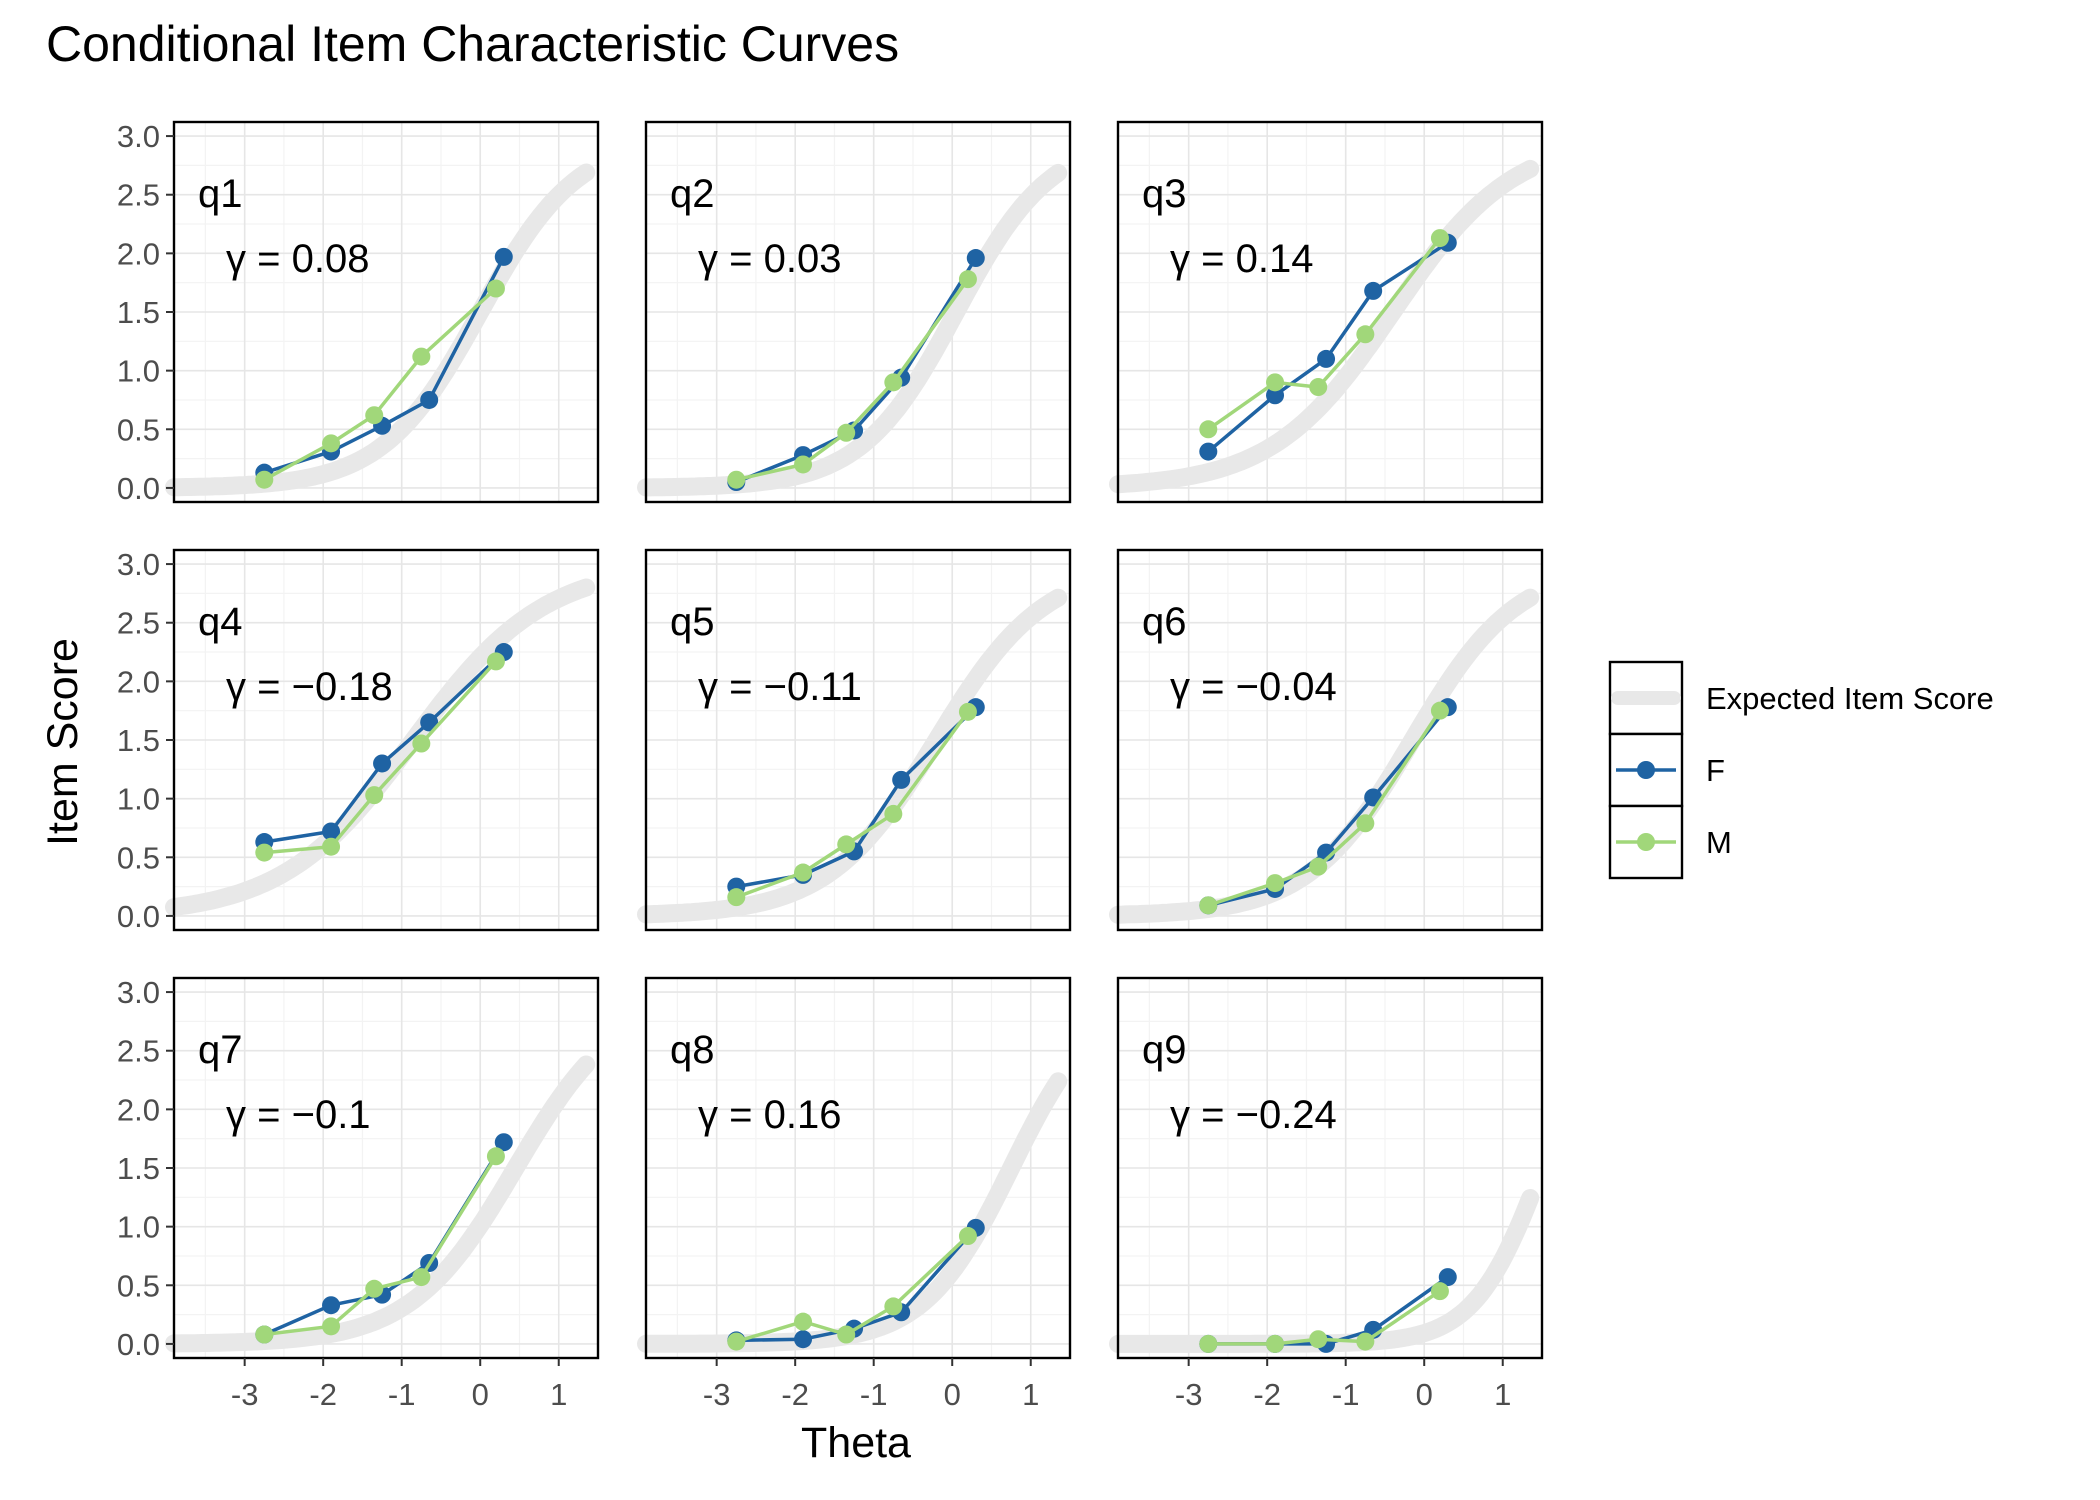  I want to click on panel-q1: q1 γ = 0.08 0.0 0.5 1.0 1.5 2.0 2.5 3.0, so click(358, 312).